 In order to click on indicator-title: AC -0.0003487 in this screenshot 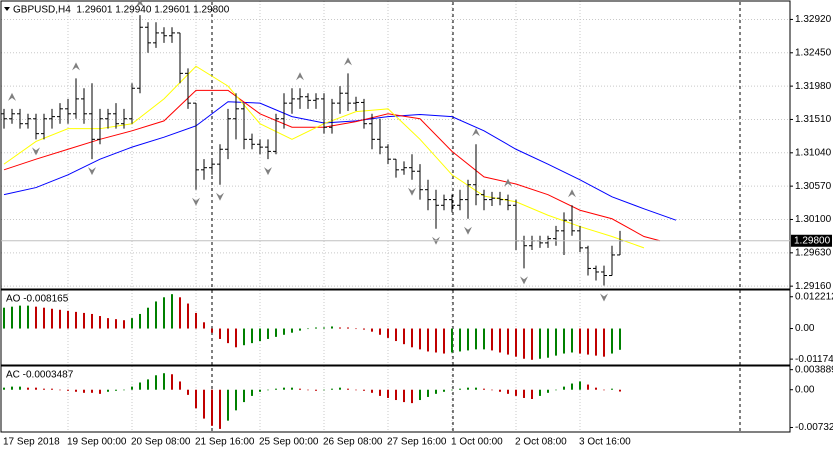, I will do `click(40, 375)`.